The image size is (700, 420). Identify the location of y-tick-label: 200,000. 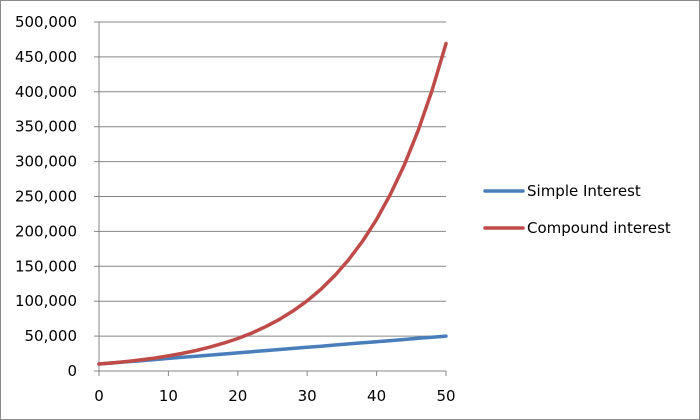
(46, 231).